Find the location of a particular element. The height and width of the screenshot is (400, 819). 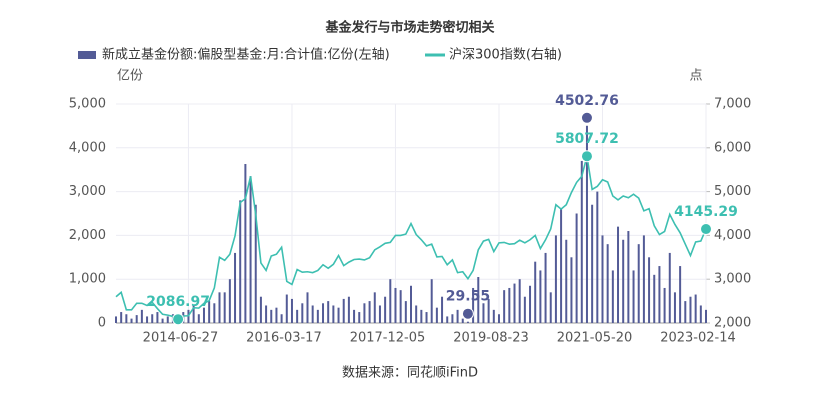

x-tick-label: 2017-12-05 is located at coordinates (388, 338).